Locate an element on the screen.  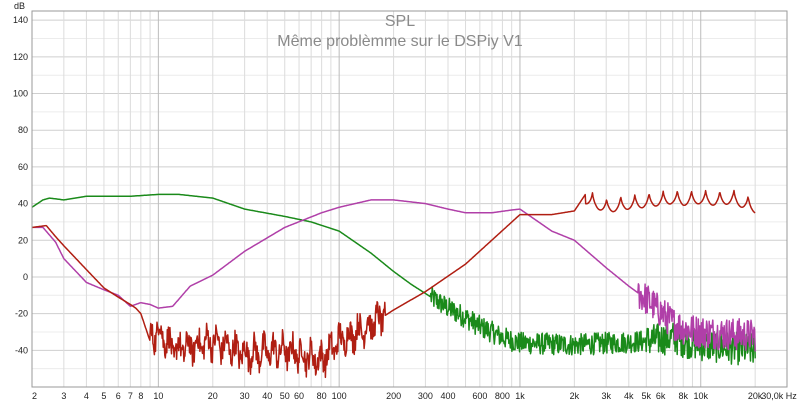
y-tick-label: -40 is located at coordinates (21, 350).